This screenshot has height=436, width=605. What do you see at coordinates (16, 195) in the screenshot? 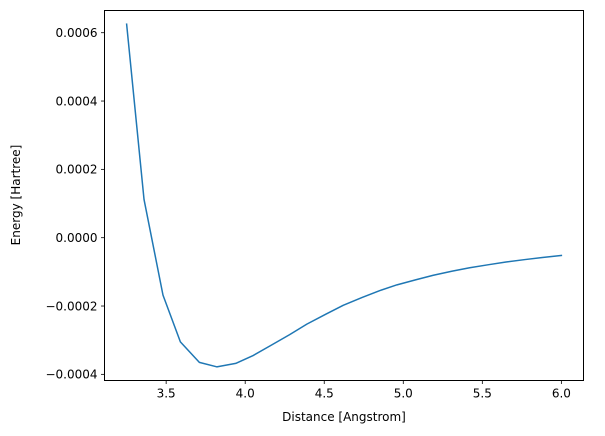
I see `y-axis-label: Energy [Hartree]` at bounding box center [16, 195].